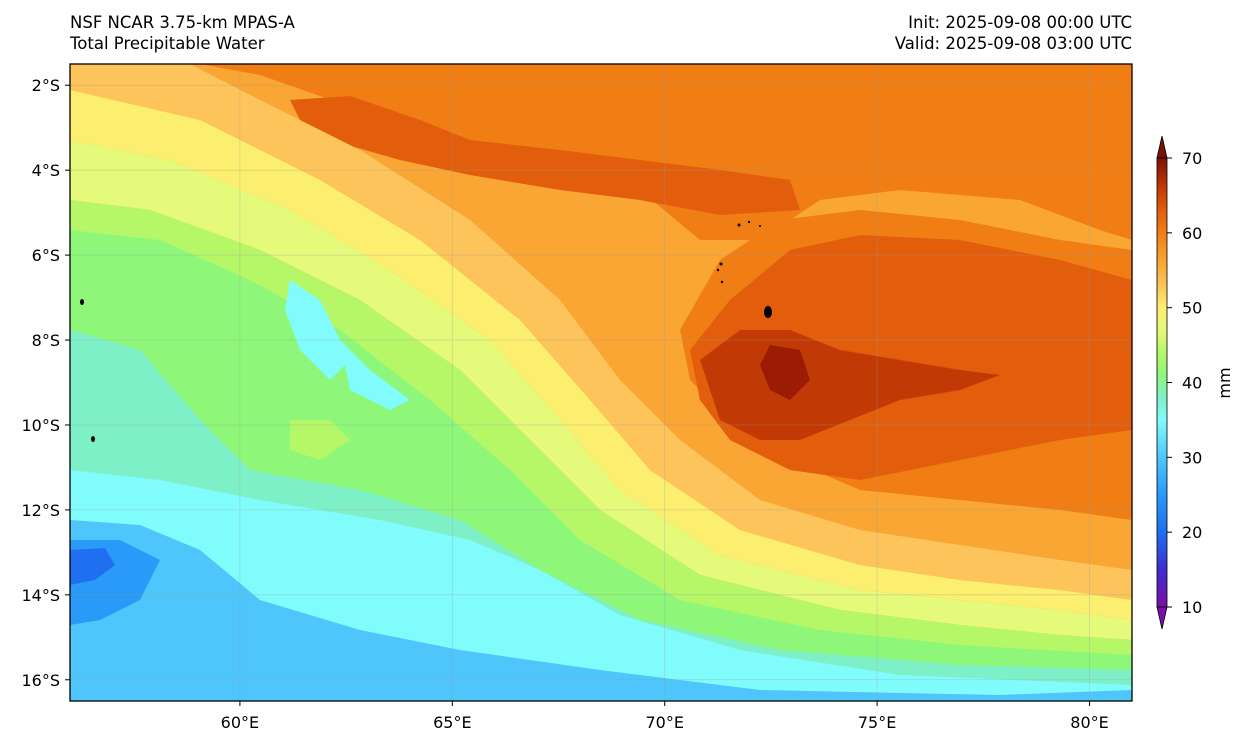 Image resolution: width=1248 pixels, height=745 pixels. What do you see at coordinates (46, 255) in the screenshot?
I see `lat-tick-label: 6°S` at bounding box center [46, 255].